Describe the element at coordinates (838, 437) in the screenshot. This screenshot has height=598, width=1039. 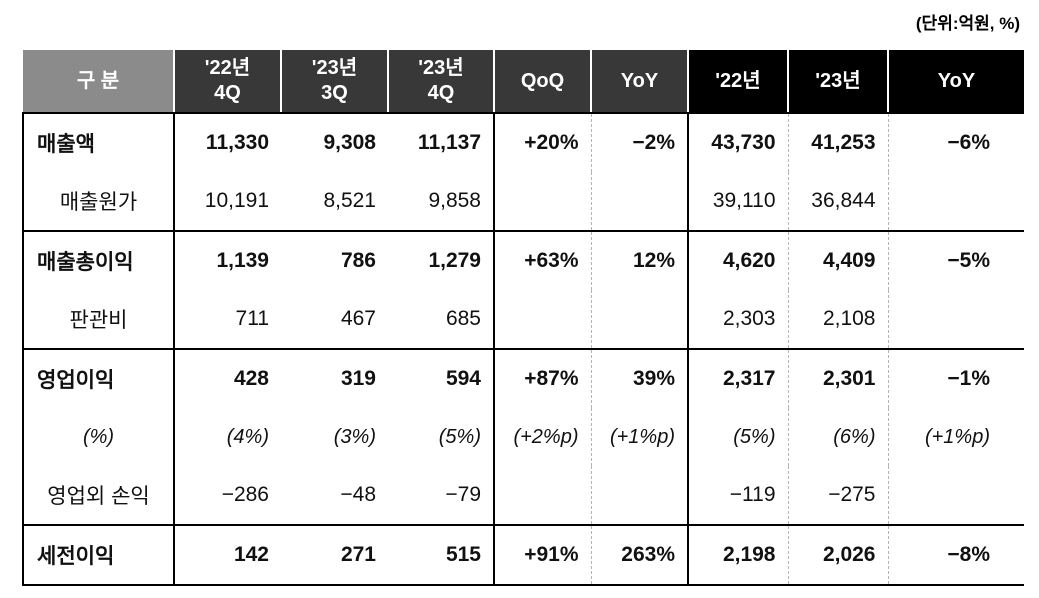
I see `cell: (6%)` at that location.